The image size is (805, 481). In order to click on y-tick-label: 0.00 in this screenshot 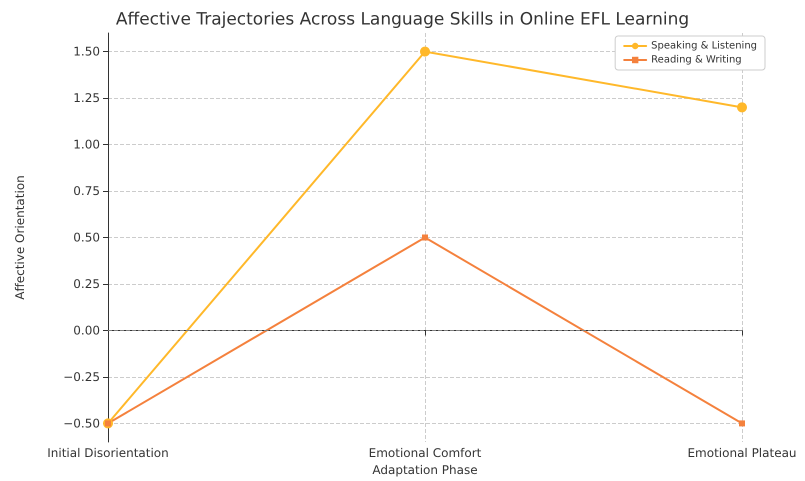, I will do `click(86, 330)`.